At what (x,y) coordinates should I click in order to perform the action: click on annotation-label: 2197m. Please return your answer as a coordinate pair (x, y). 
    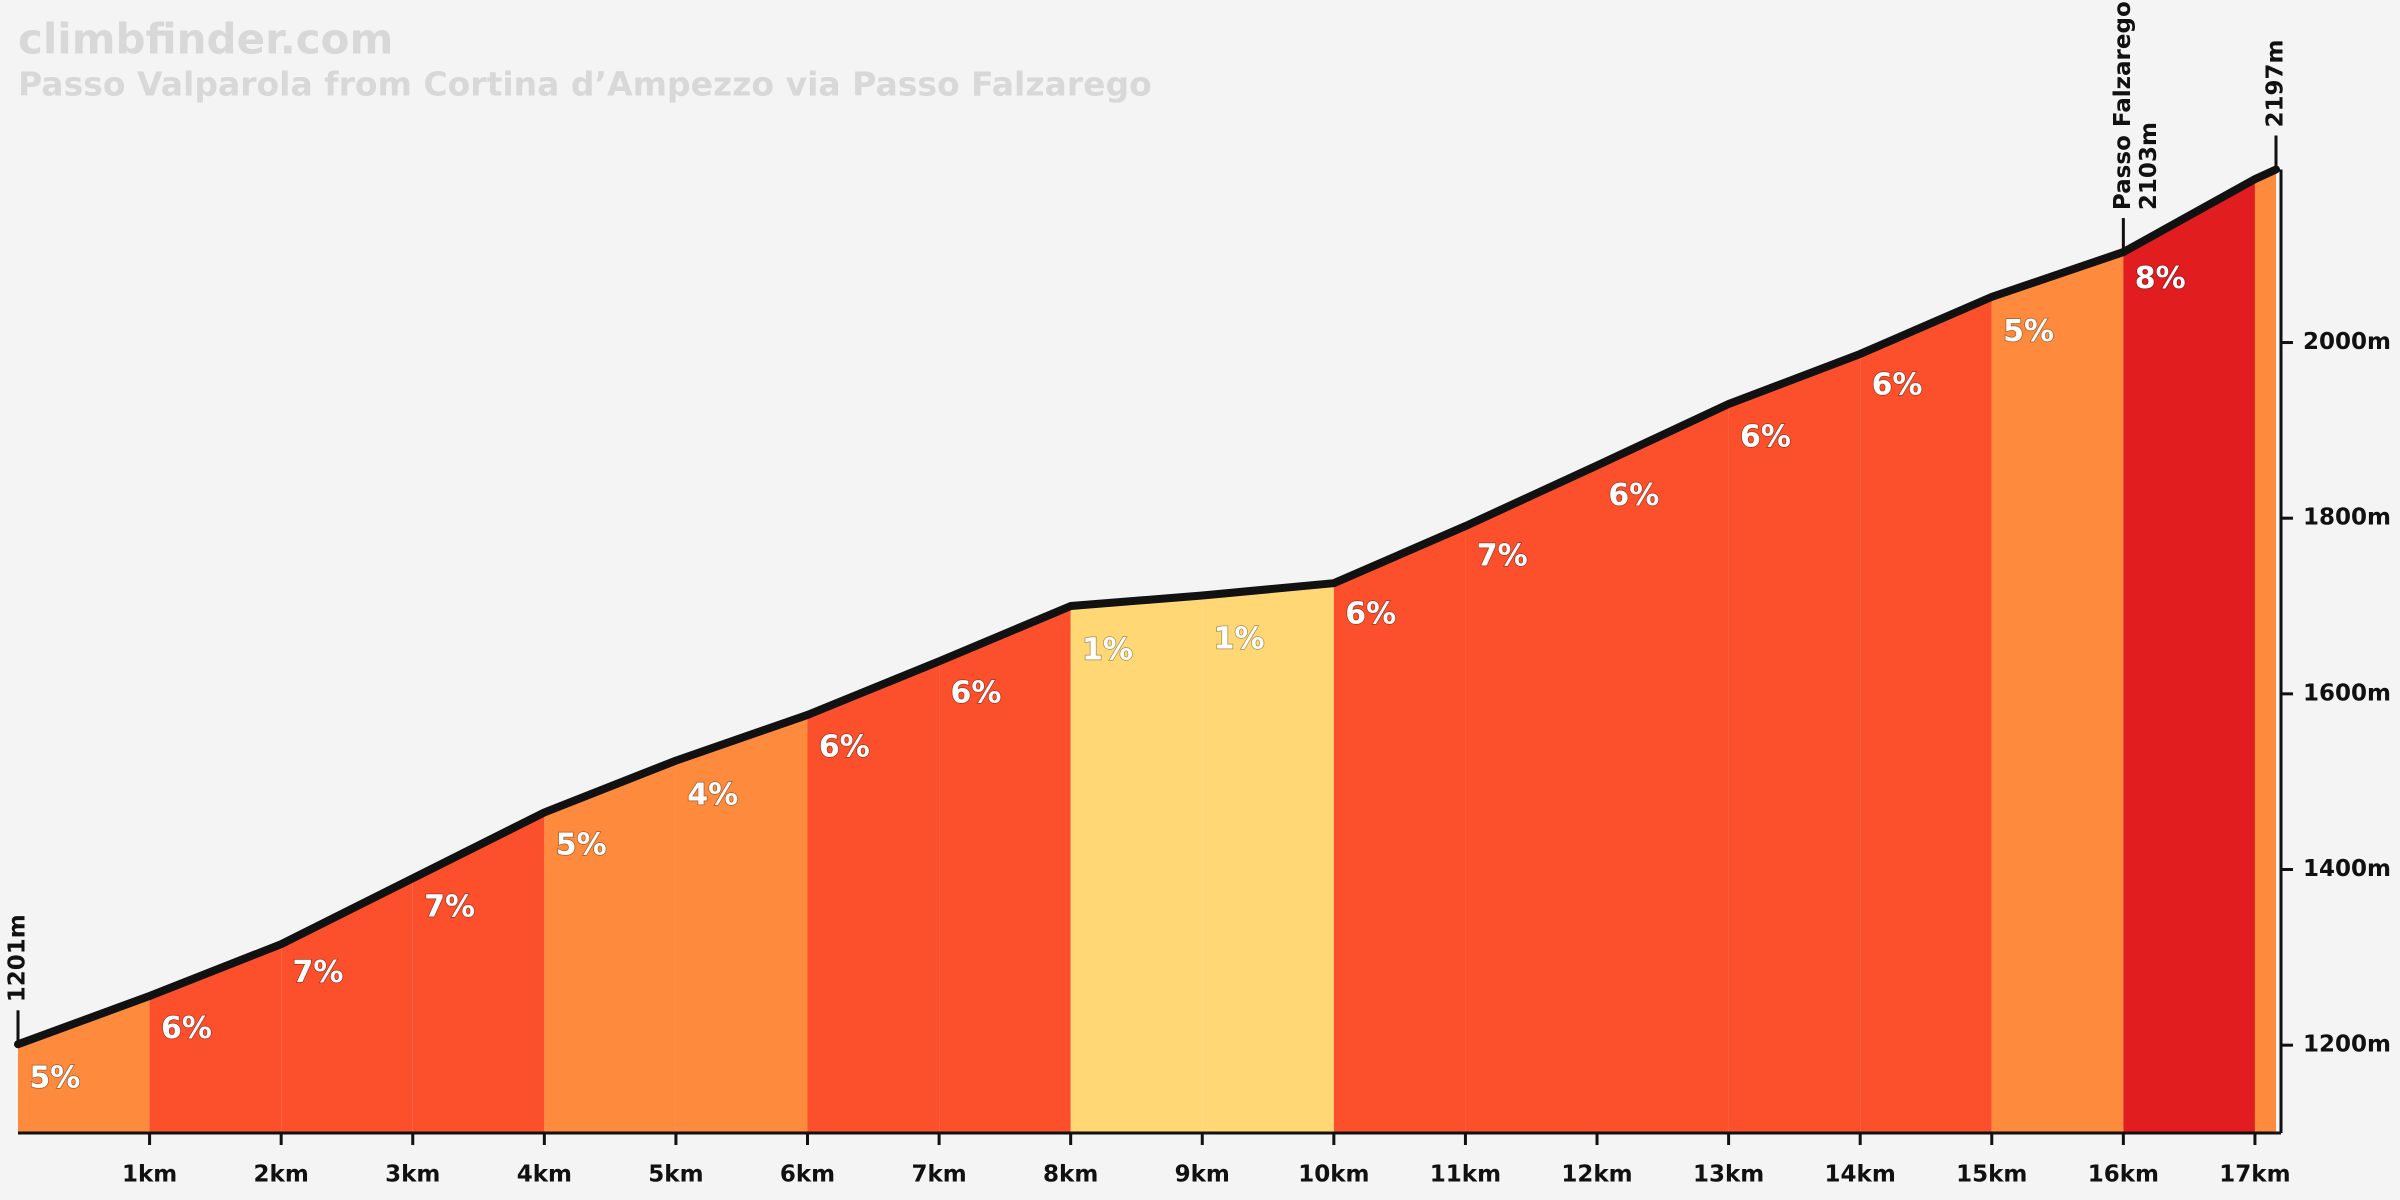
    Looking at the image, I should click on (2276, 84).